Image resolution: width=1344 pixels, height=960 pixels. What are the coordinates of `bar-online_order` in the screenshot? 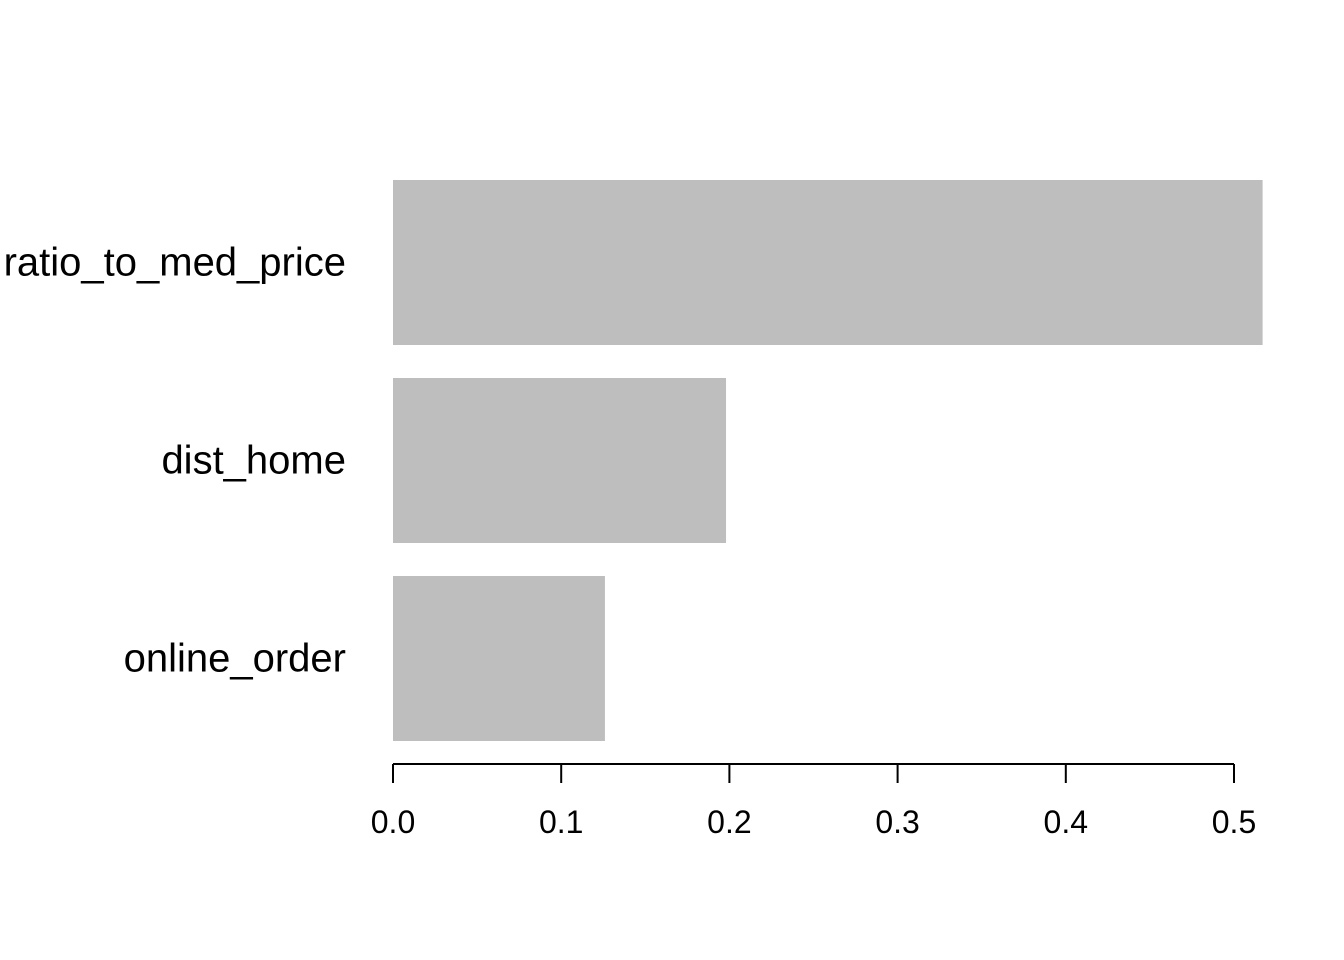 It's located at (499, 658).